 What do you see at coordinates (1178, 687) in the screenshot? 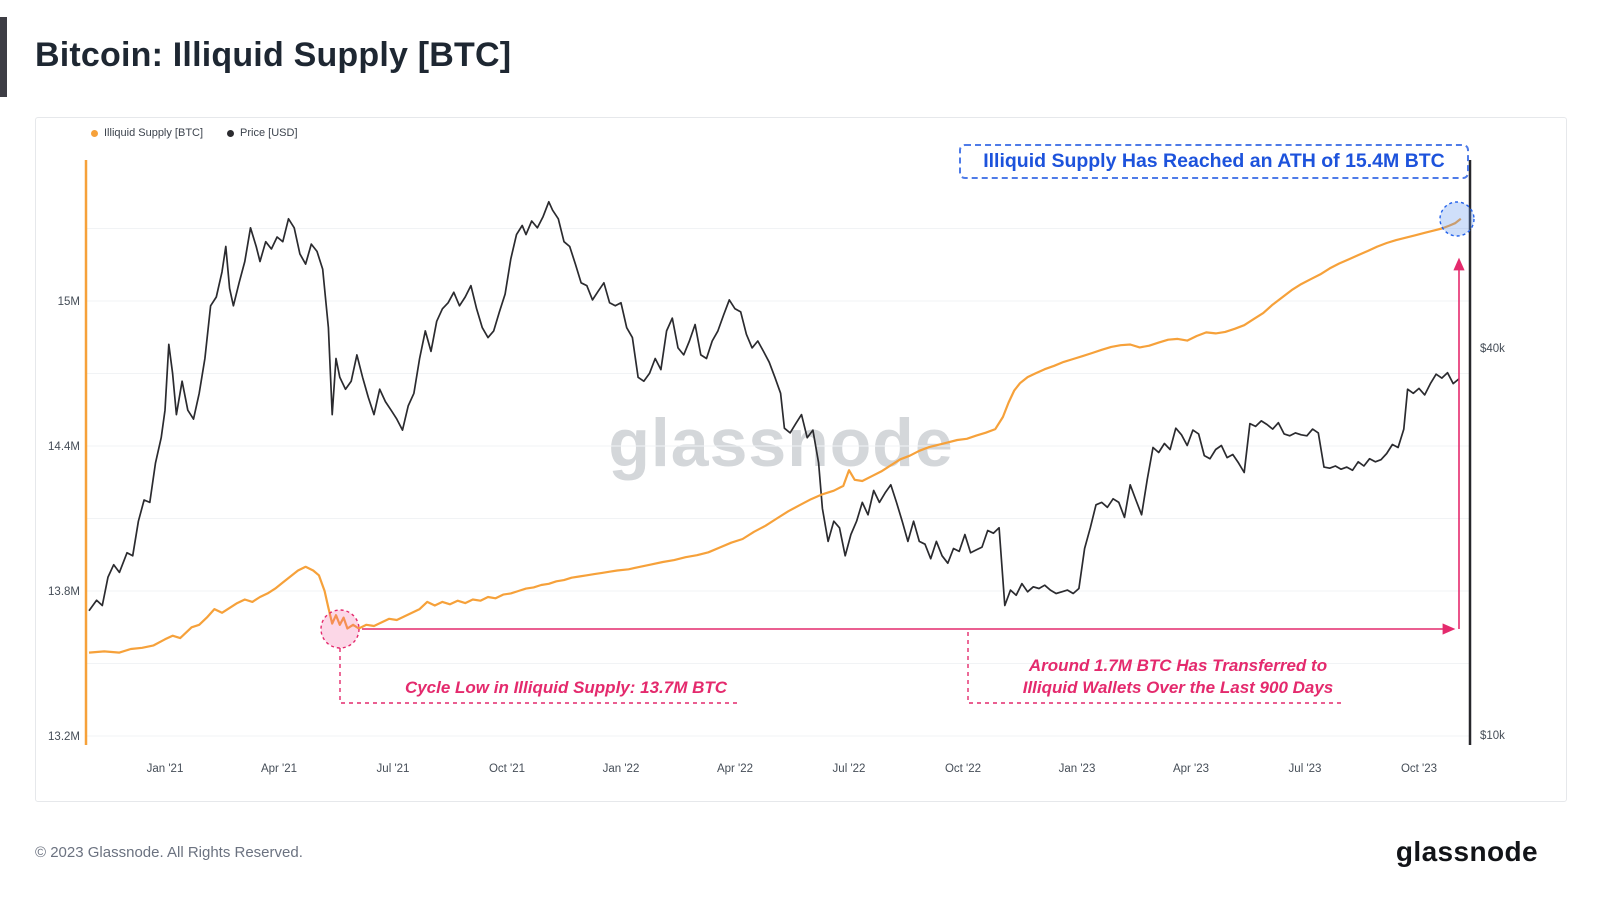
I see `transfer-annotation-line2: Illiquid Wallets Over the Last 900 Days` at bounding box center [1178, 687].